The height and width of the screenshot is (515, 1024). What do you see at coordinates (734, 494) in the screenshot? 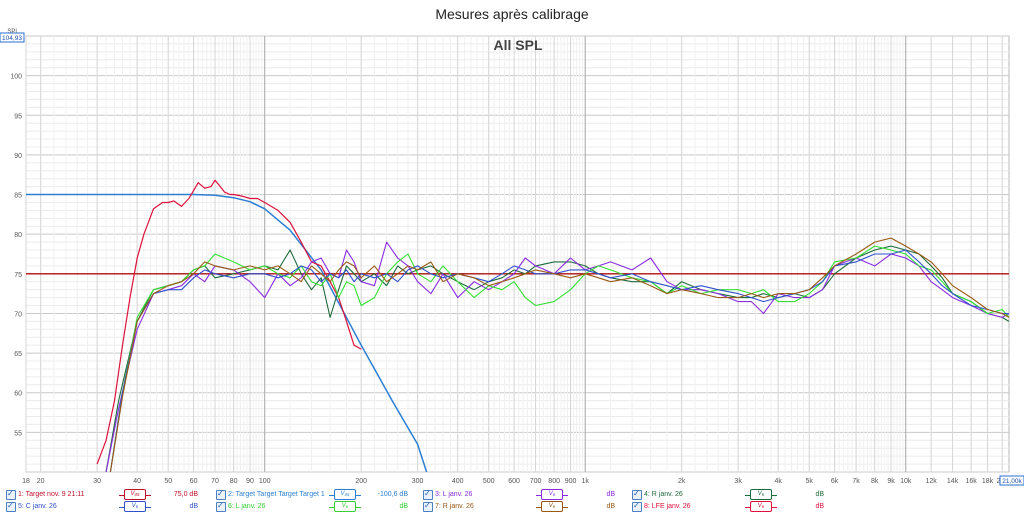
I see `legend-item: 4: R janv. 26 V₆ dB` at bounding box center [734, 494].